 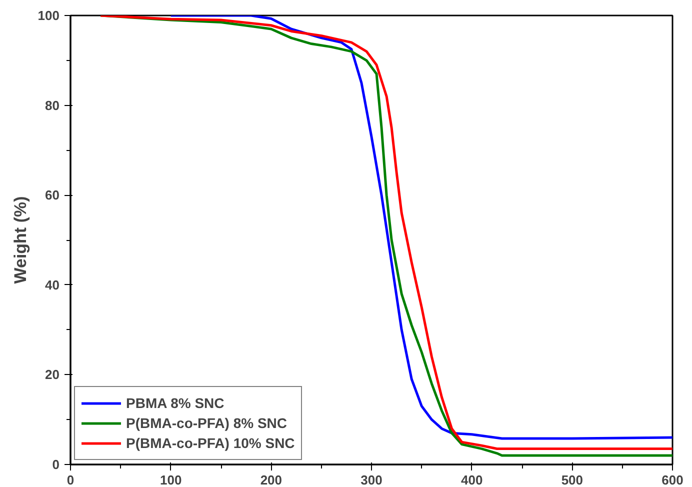 What do you see at coordinates (52, 195) in the screenshot?
I see `y-tick-label: 60` at bounding box center [52, 195].